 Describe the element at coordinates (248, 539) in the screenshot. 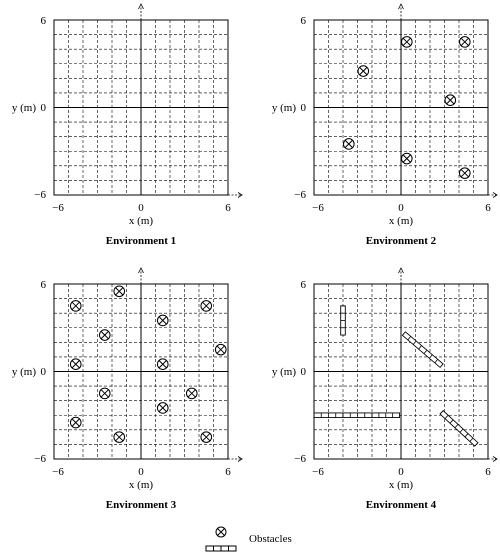

I see `legend: Obstacles` at that location.